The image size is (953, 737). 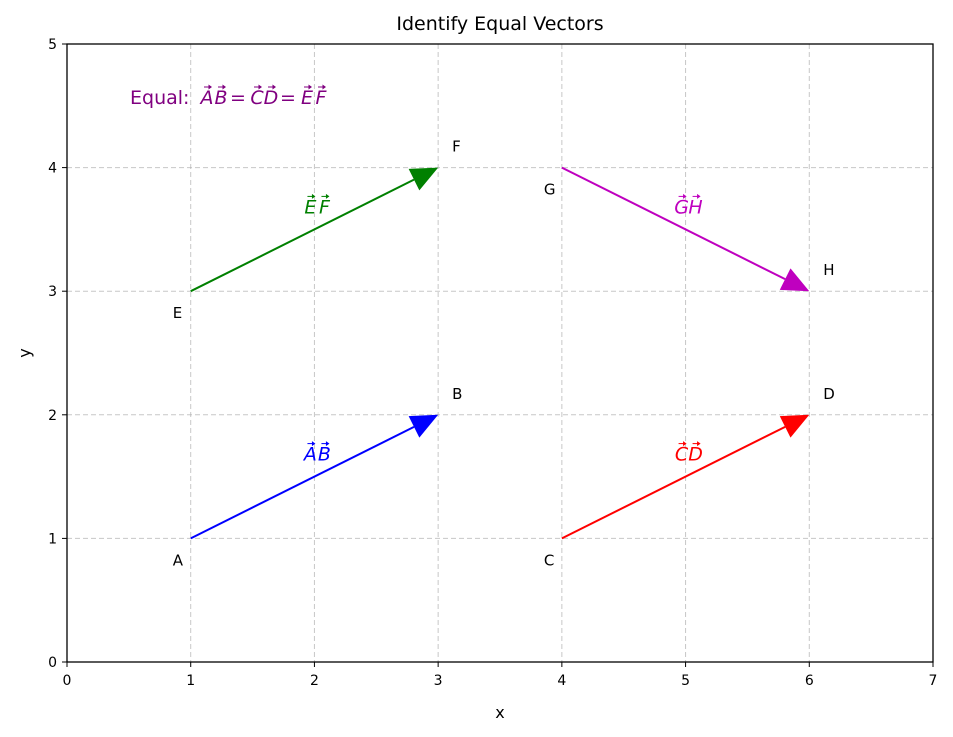 What do you see at coordinates (681, 207) in the screenshot?
I see `svg-text: G` at bounding box center [681, 207].